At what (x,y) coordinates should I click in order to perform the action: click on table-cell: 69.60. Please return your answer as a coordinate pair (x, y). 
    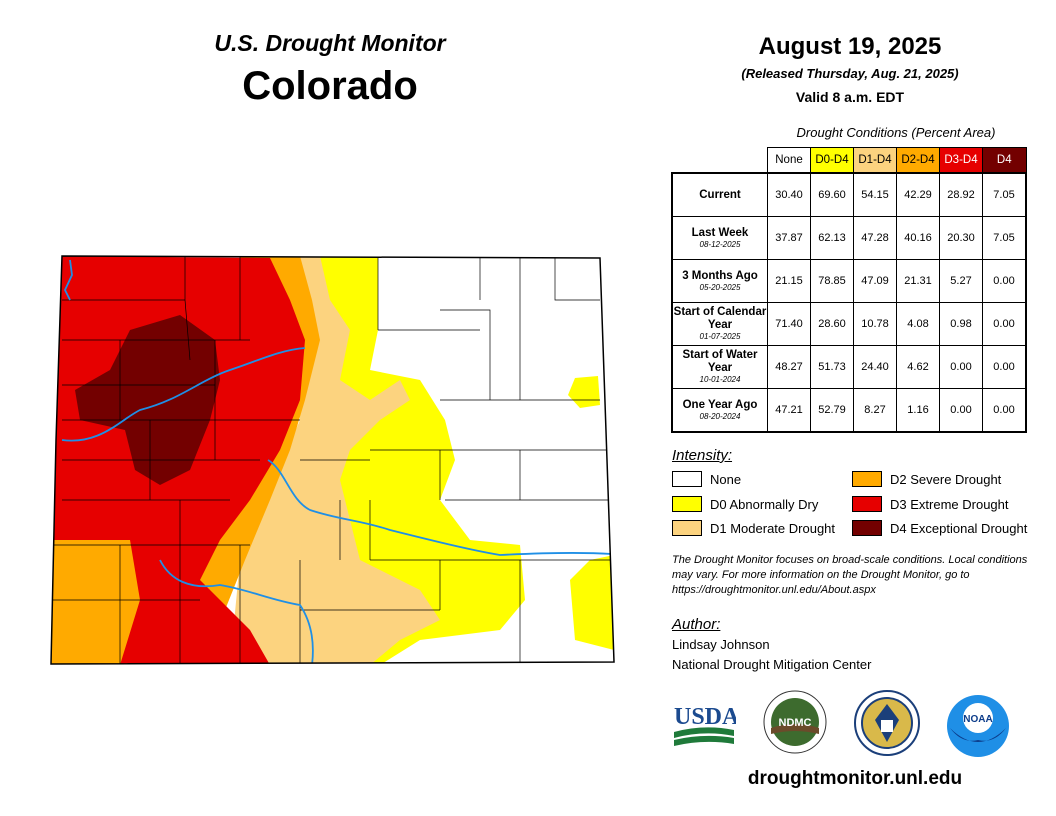
    Looking at the image, I should click on (832, 194).